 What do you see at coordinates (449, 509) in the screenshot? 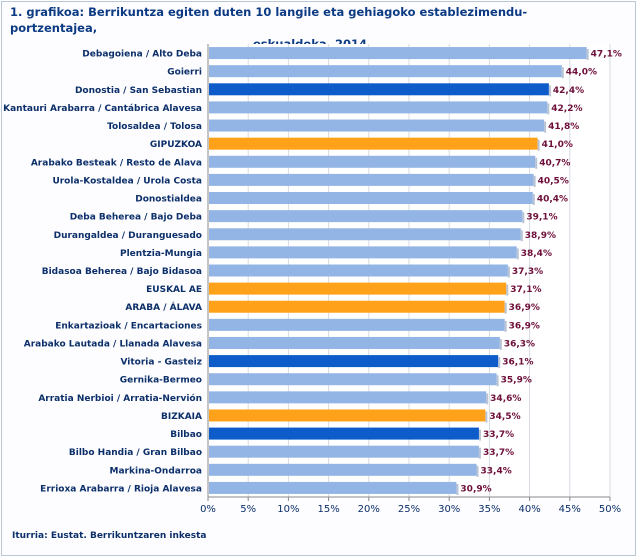
I see `x-tick-label: 30%` at bounding box center [449, 509].